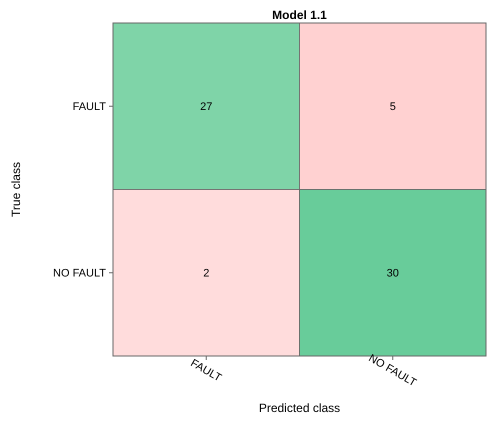 The image size is (500, 424). Describe the element at coordinates (300, 15) in the screenshot. I see `chart-title: Model 1.1` at that location.